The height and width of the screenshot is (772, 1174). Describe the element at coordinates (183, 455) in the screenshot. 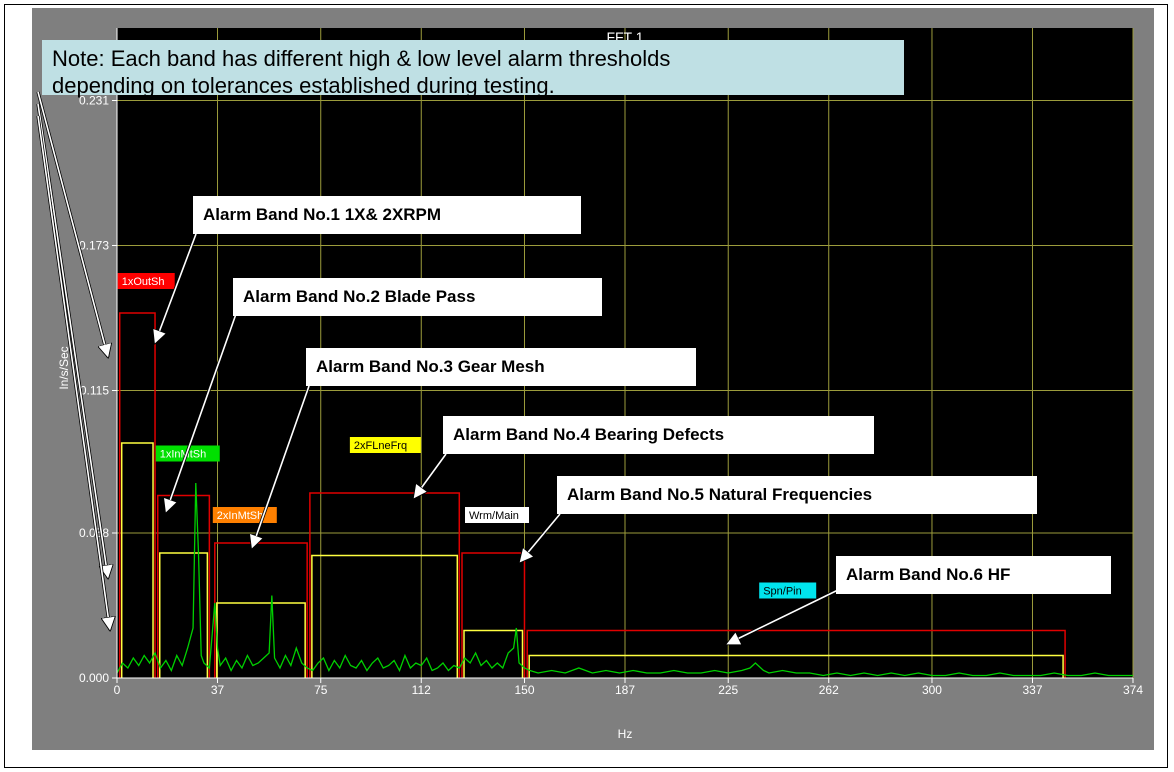

I see `band-label-text: 1xInMtSh` at that location.